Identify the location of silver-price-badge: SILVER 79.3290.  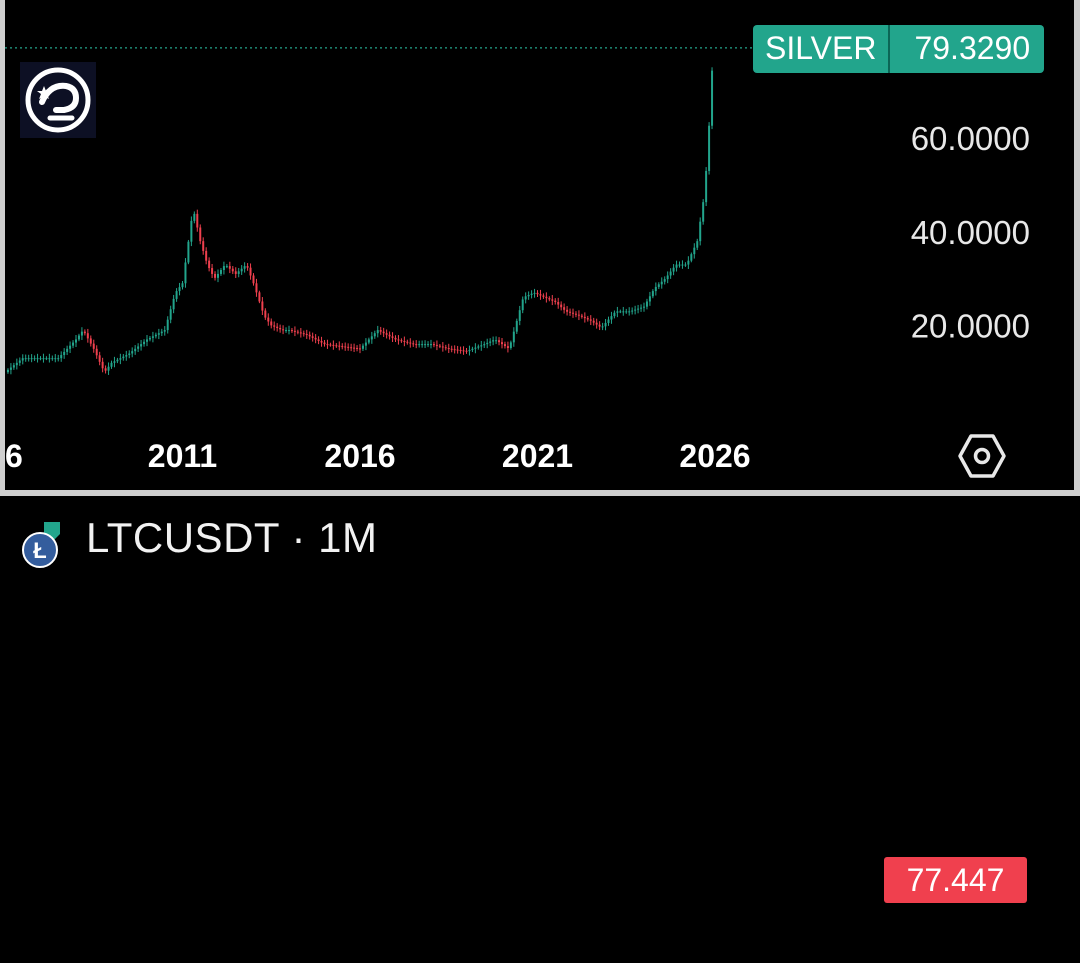
(899, 49).